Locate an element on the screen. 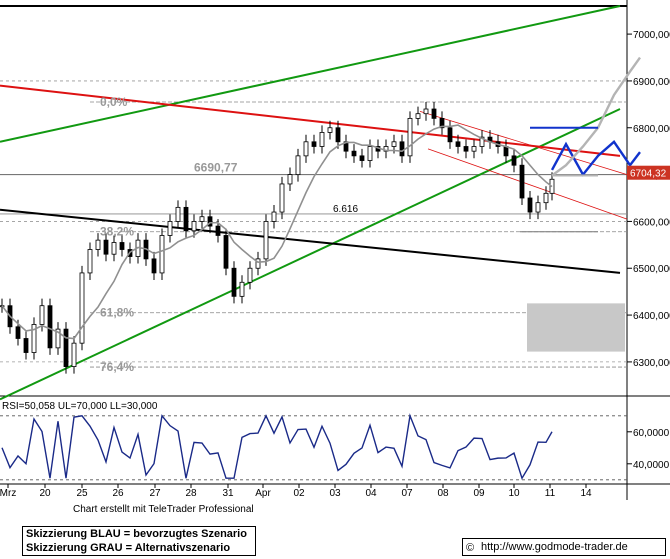  credit-box: © http://www.godmode-trader.de is located at coordinates (564, 547).